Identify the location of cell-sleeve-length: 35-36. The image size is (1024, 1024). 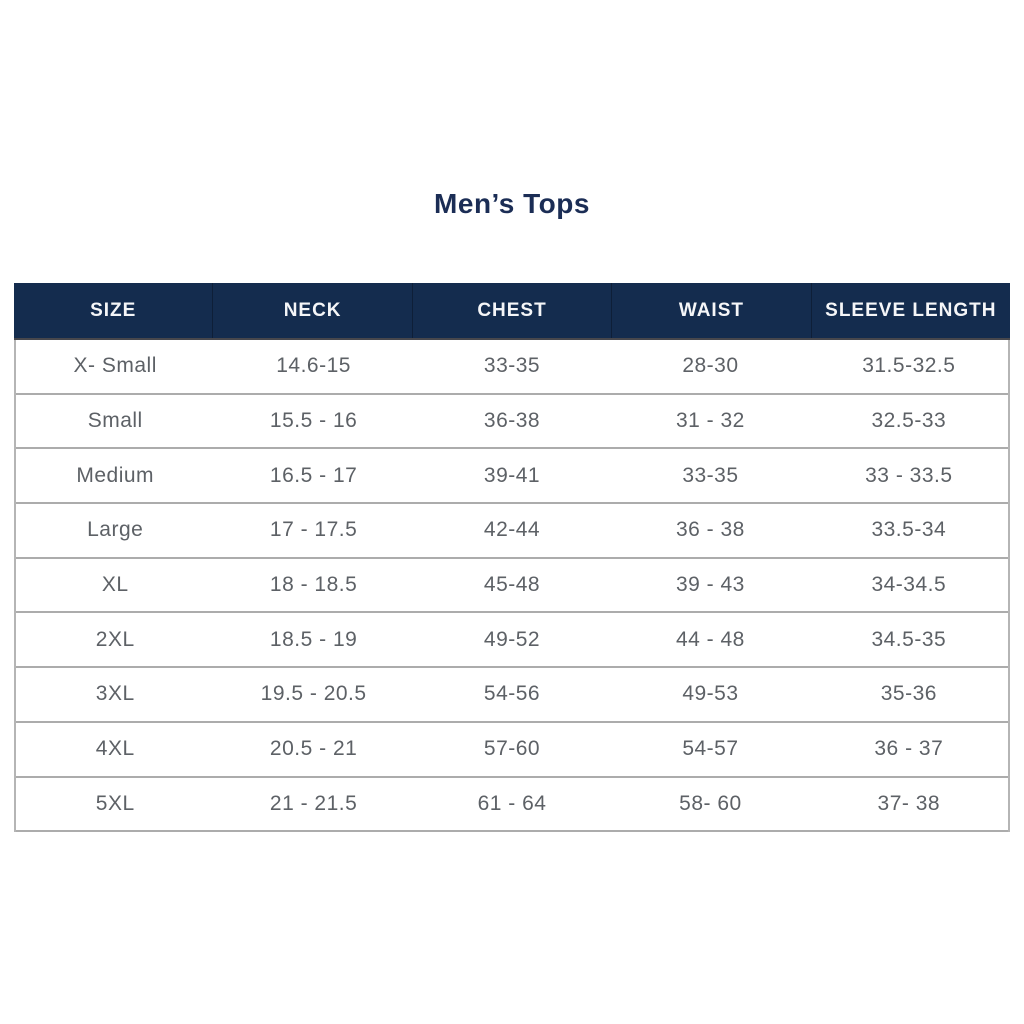
(908, 694).